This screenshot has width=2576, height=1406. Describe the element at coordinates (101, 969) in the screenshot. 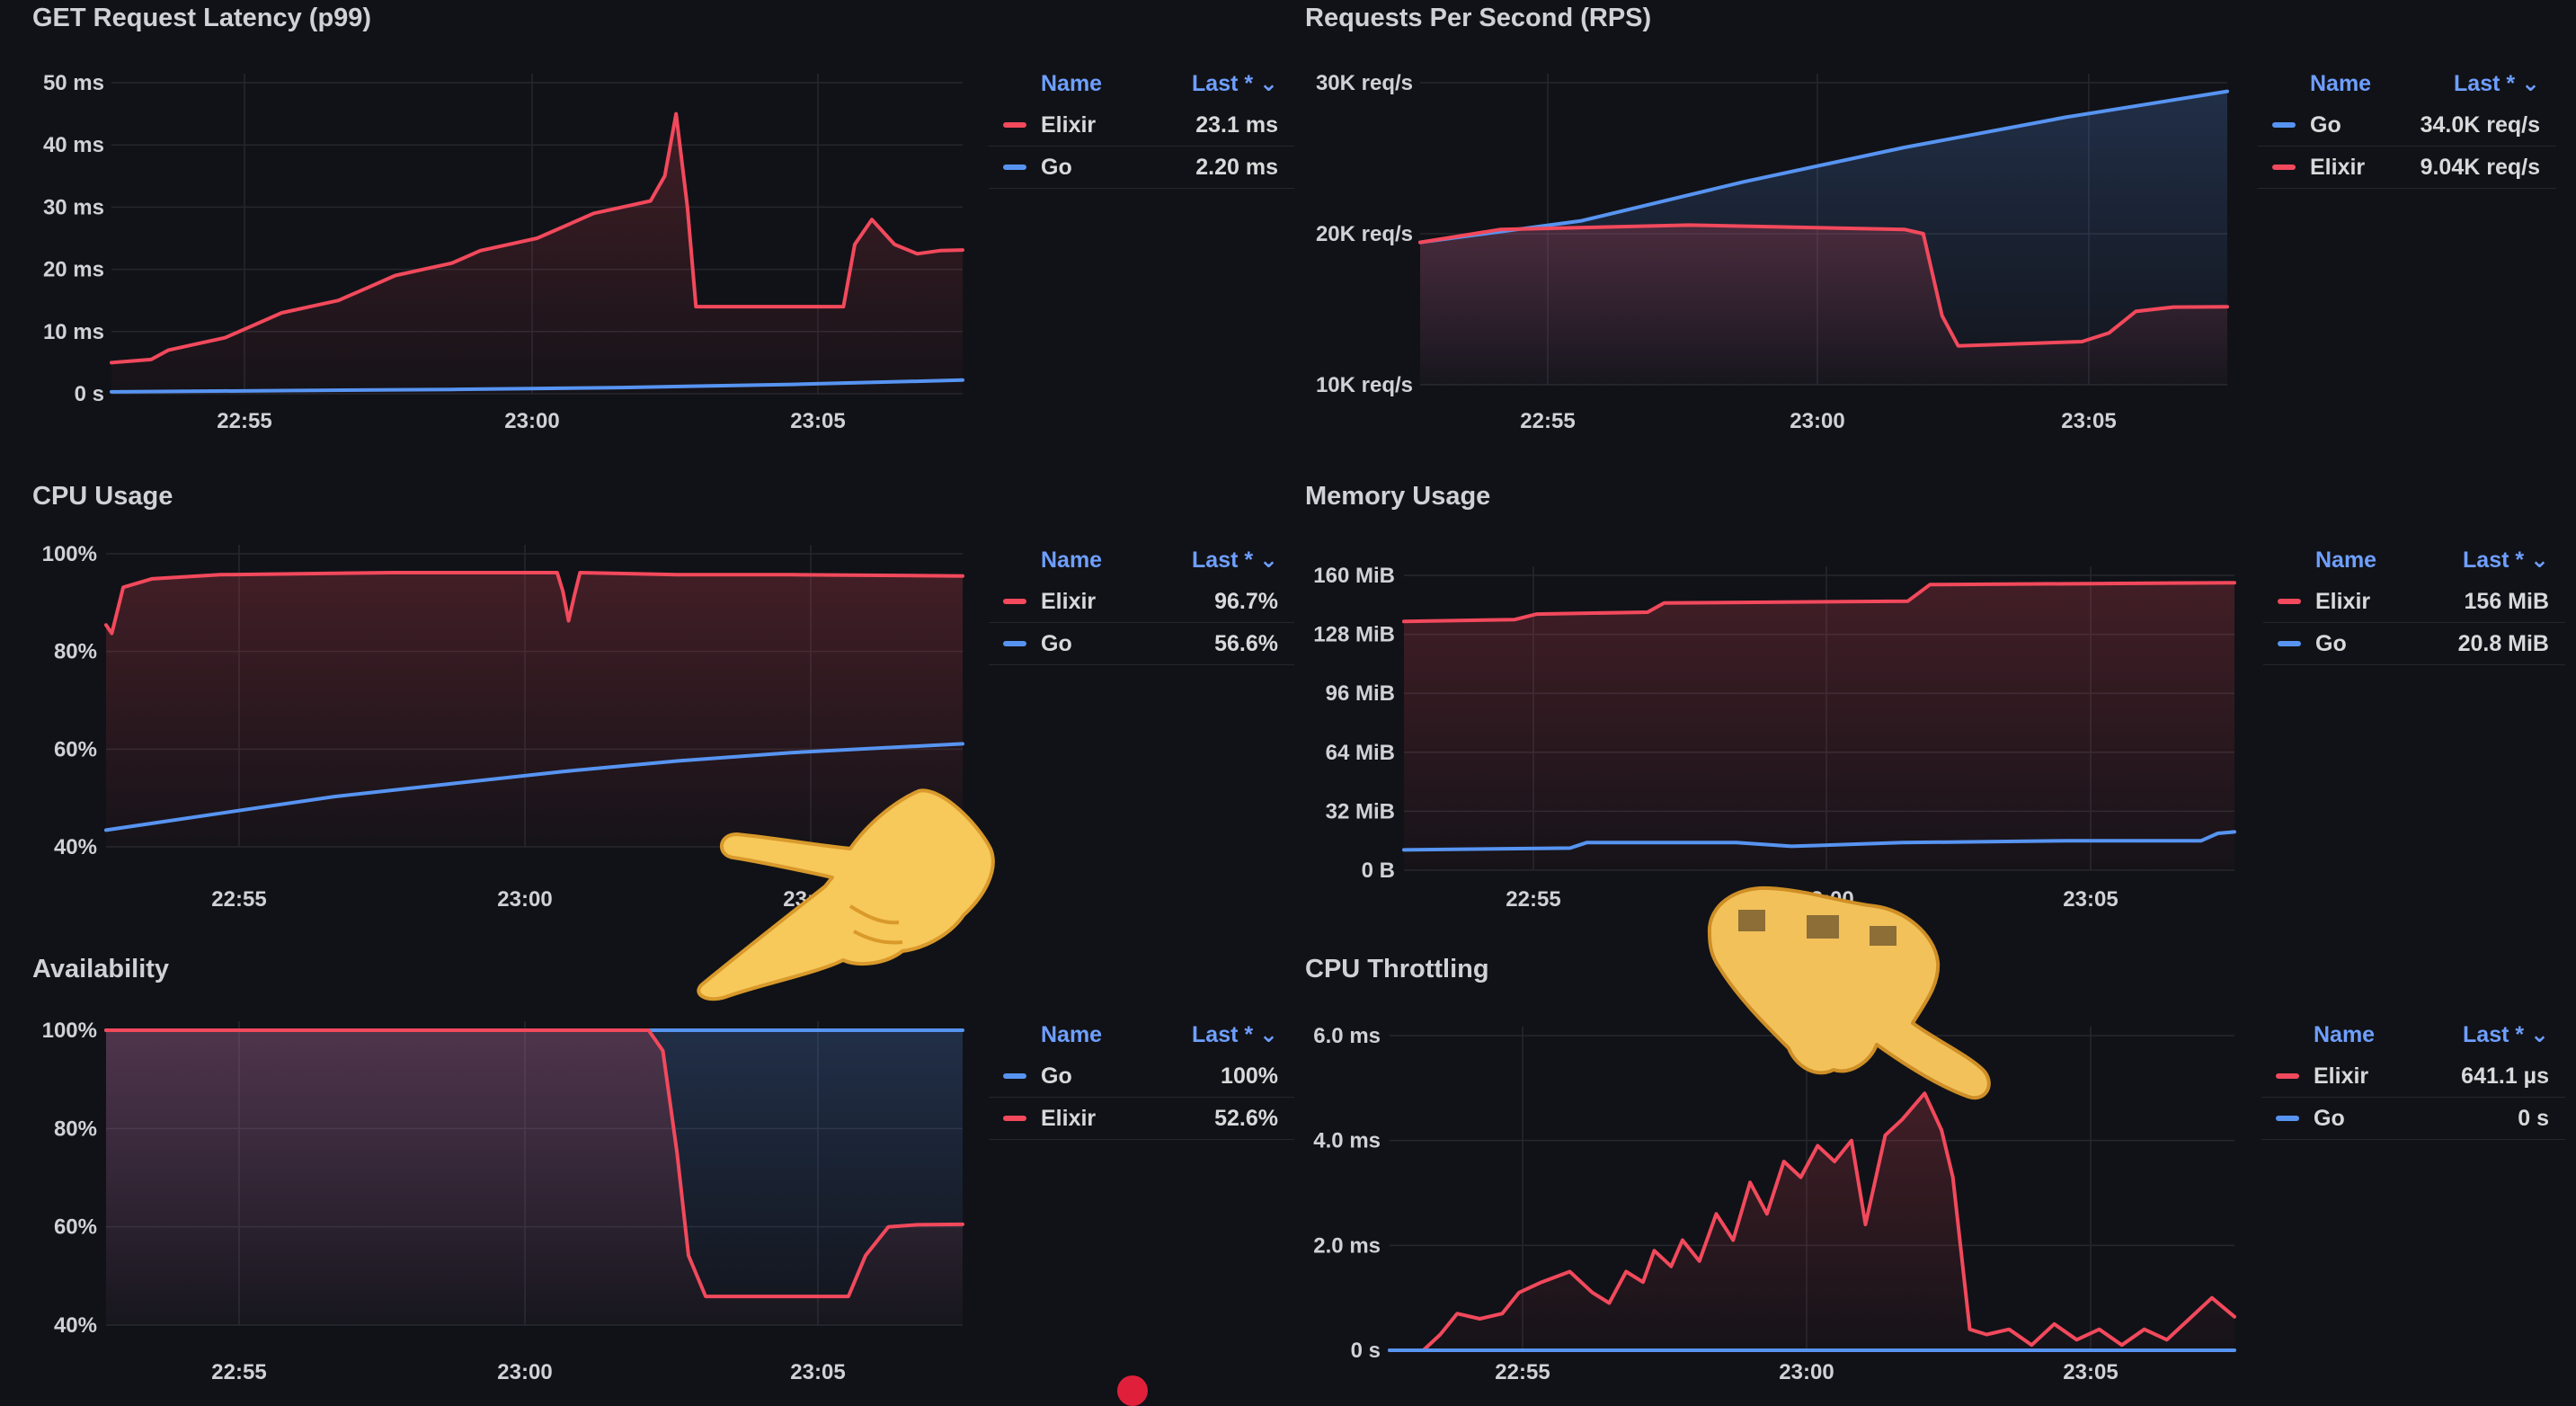

I see `panel-title: Availability` at that location.